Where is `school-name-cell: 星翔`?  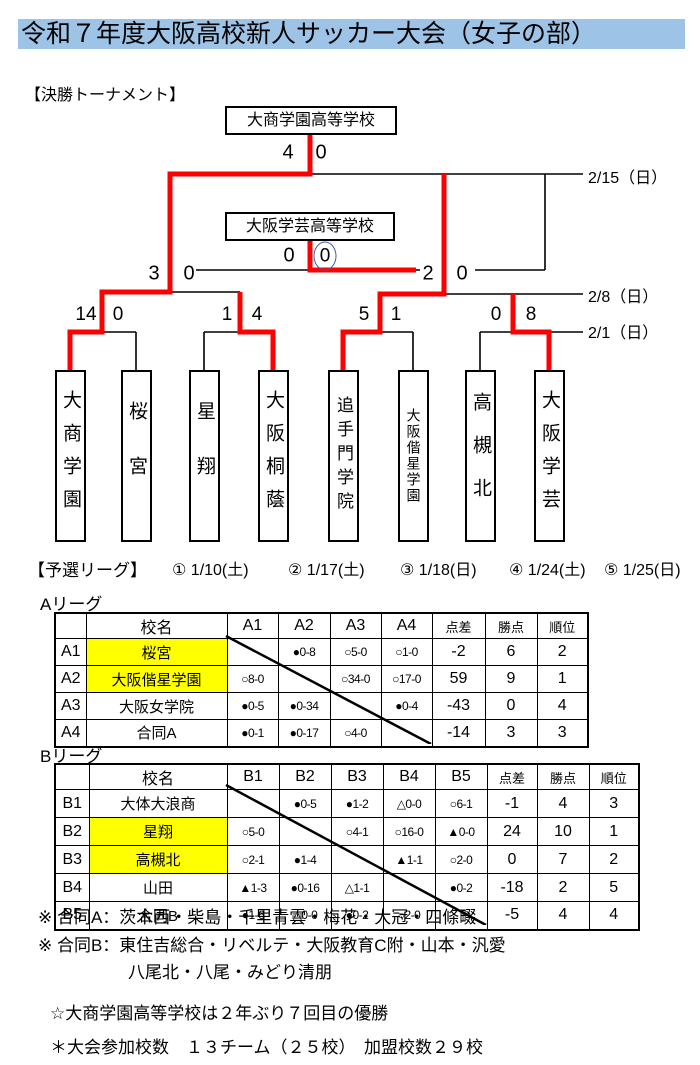
school-name-cell: 星翔 is located at coordinates (158, 831).